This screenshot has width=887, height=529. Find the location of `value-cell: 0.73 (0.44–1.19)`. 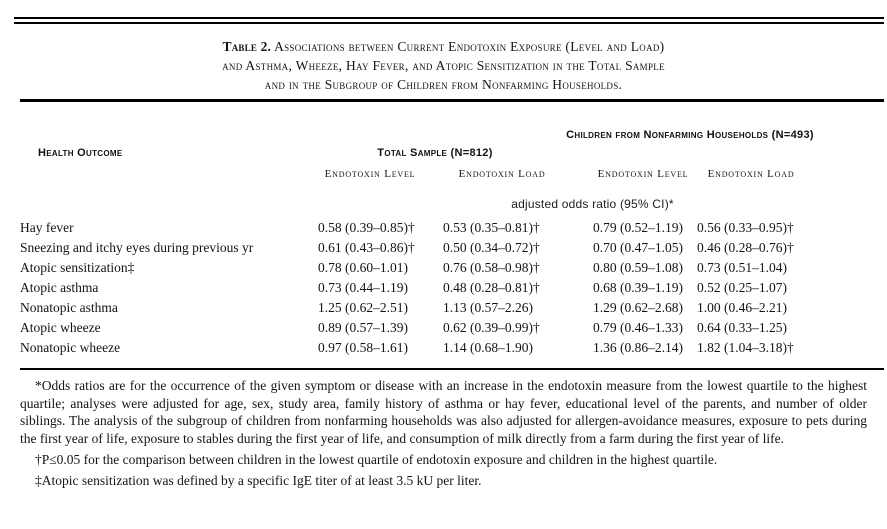

value-cell: 0.73 (0.44–1.19) is located at coordinates (363, 287).